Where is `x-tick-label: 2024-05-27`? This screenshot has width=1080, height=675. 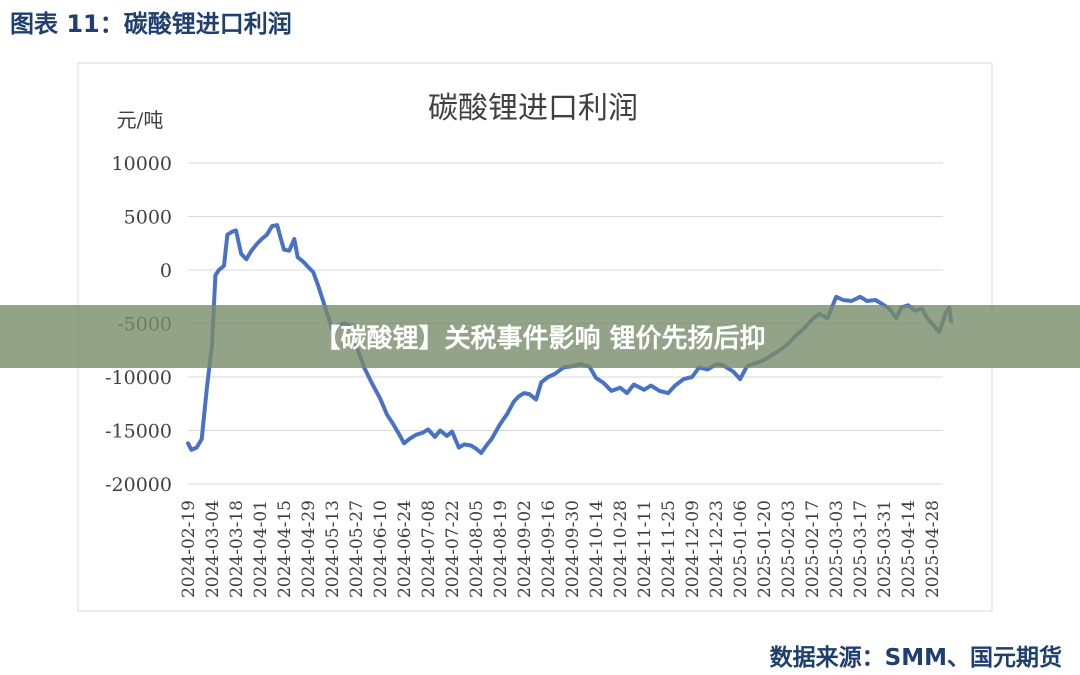 x-tick-label: 2024-05-27 is located at coordinates (357, 549).